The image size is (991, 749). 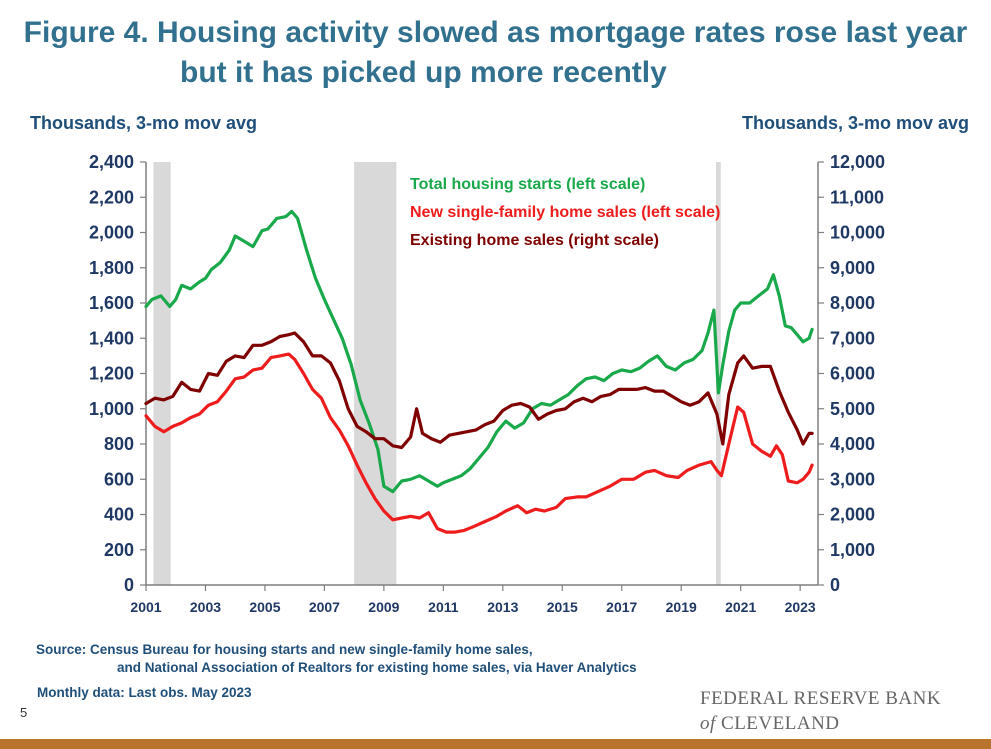 I want to click on x-tick-label: 2013, so click(x=502, y=607).